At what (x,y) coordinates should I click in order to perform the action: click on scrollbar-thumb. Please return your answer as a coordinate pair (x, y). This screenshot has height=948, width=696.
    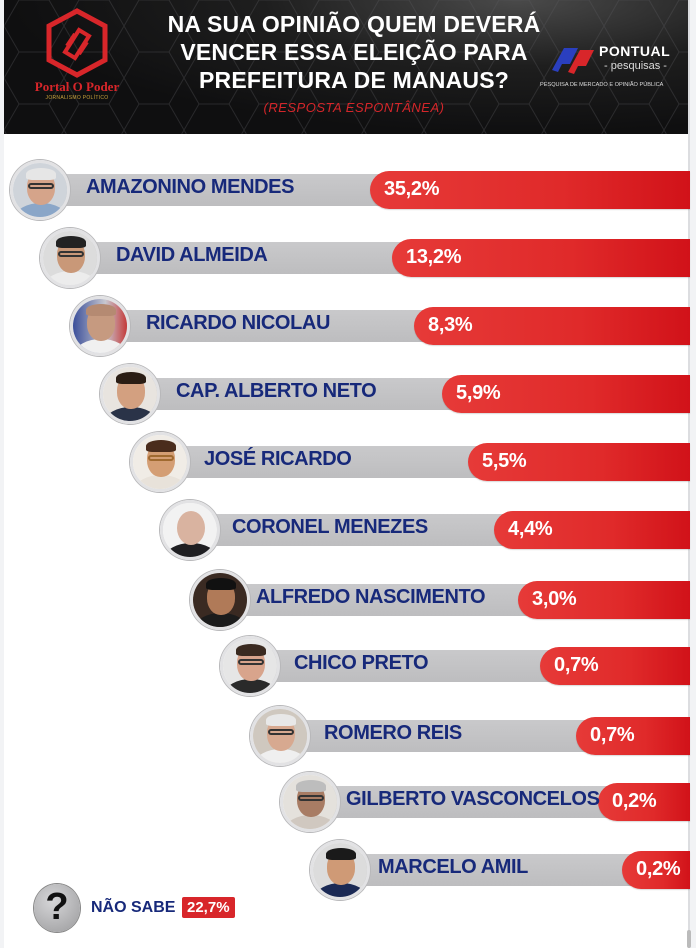
    Looking at the image, I should click on (689, 939).